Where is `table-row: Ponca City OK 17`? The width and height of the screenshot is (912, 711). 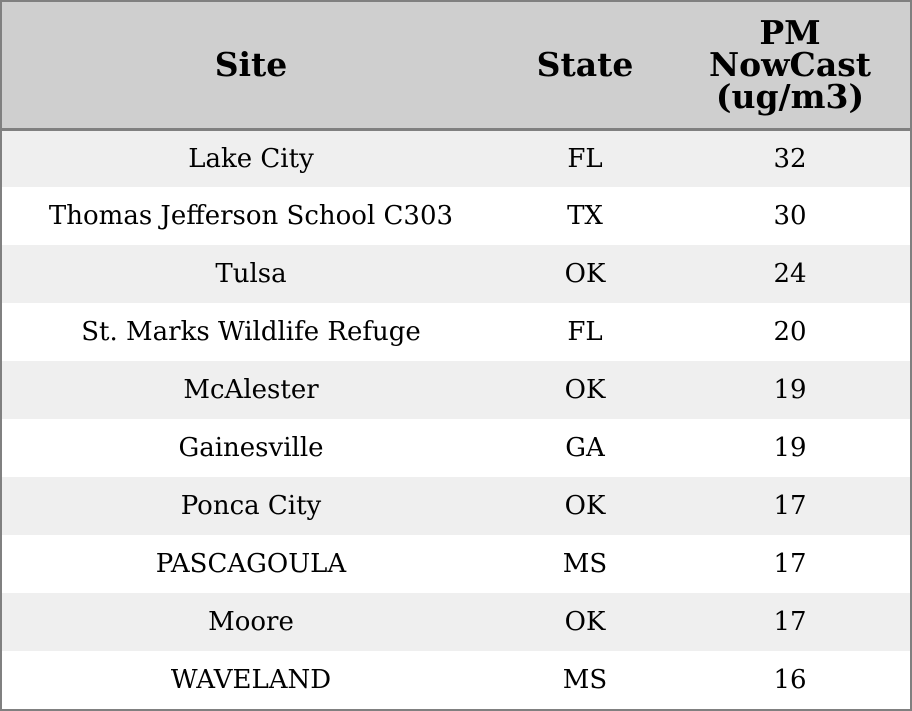
table-row: Ponca City OK 17 is located at coordinates (456, 506).